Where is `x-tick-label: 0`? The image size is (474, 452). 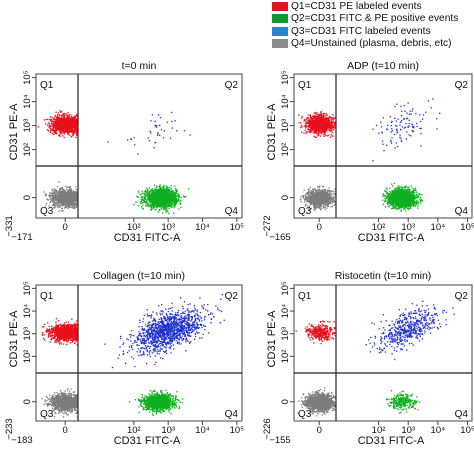
x-tick-label: 0 is located at coordinates (65, 227).